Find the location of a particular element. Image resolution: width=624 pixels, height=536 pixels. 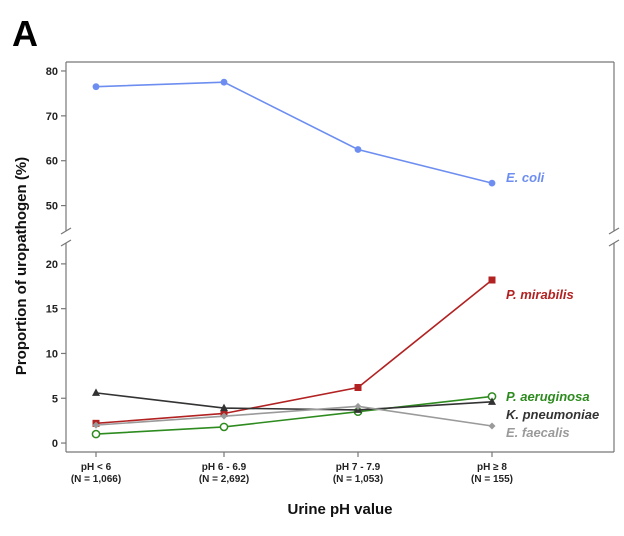

y-tick-label: 15 is located at coordinates (52, 310).